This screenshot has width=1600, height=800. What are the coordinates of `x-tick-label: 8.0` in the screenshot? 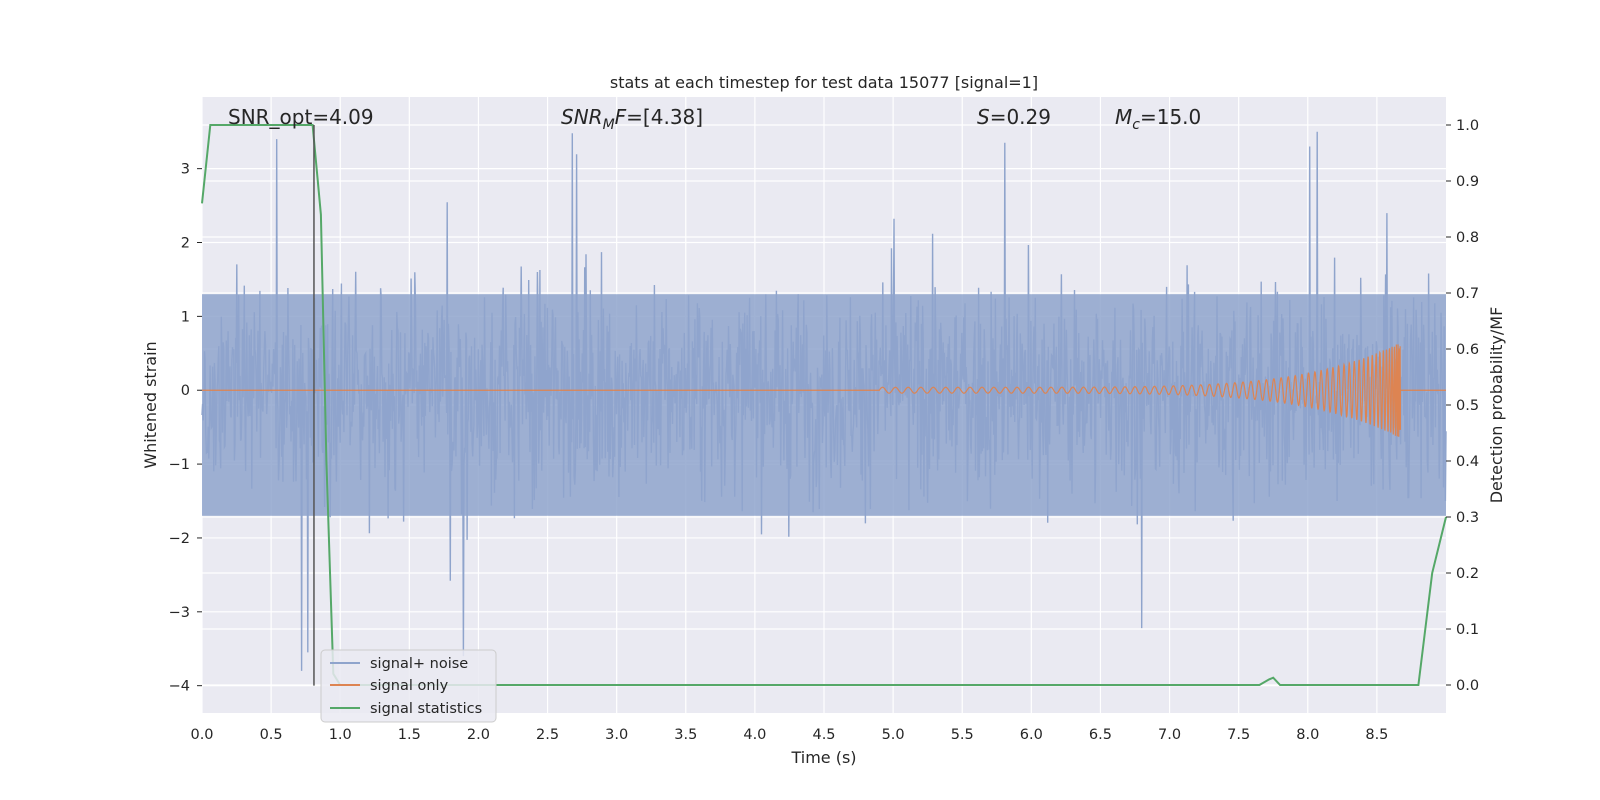 It's located at (1307, 735).